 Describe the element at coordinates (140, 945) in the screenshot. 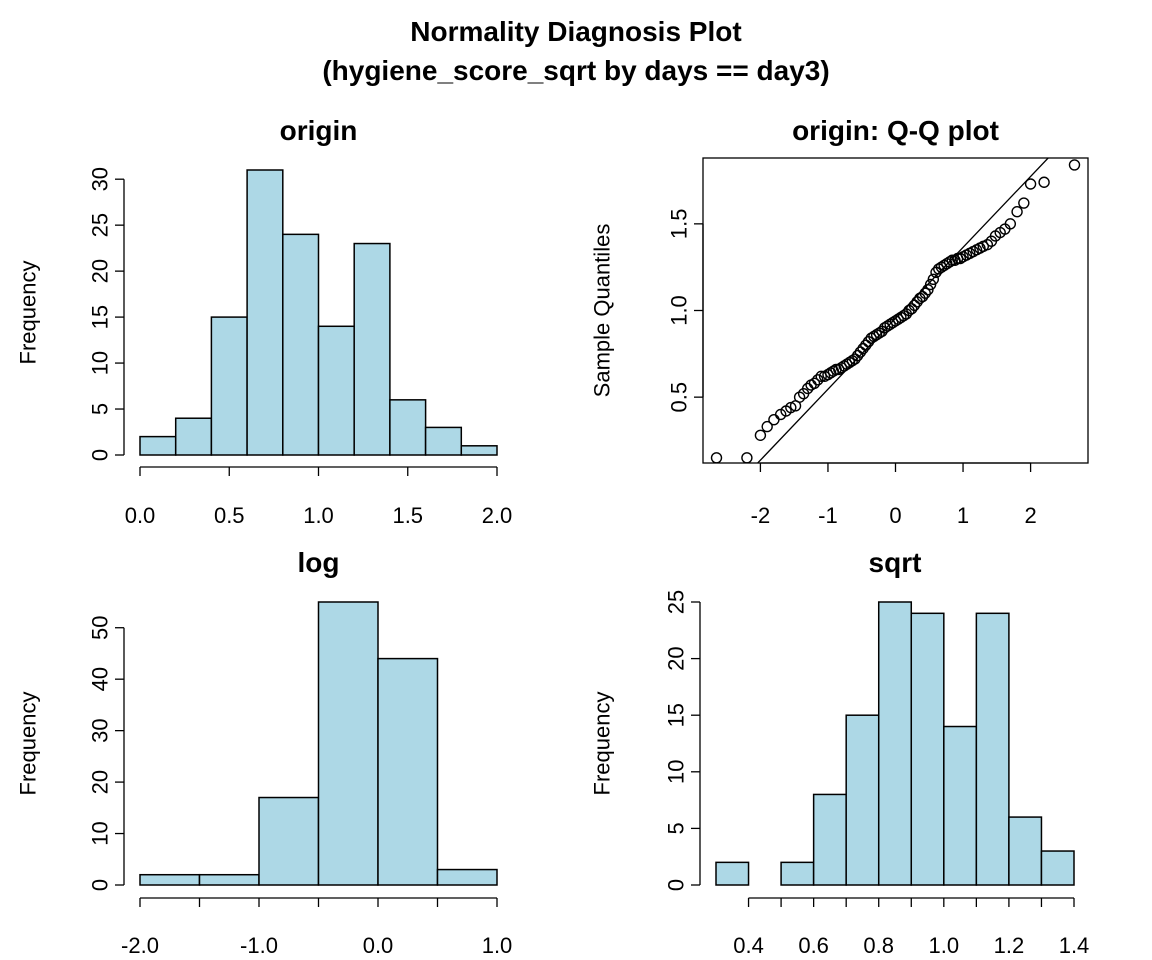

I see `x-tick-label: -2.0` at that location.